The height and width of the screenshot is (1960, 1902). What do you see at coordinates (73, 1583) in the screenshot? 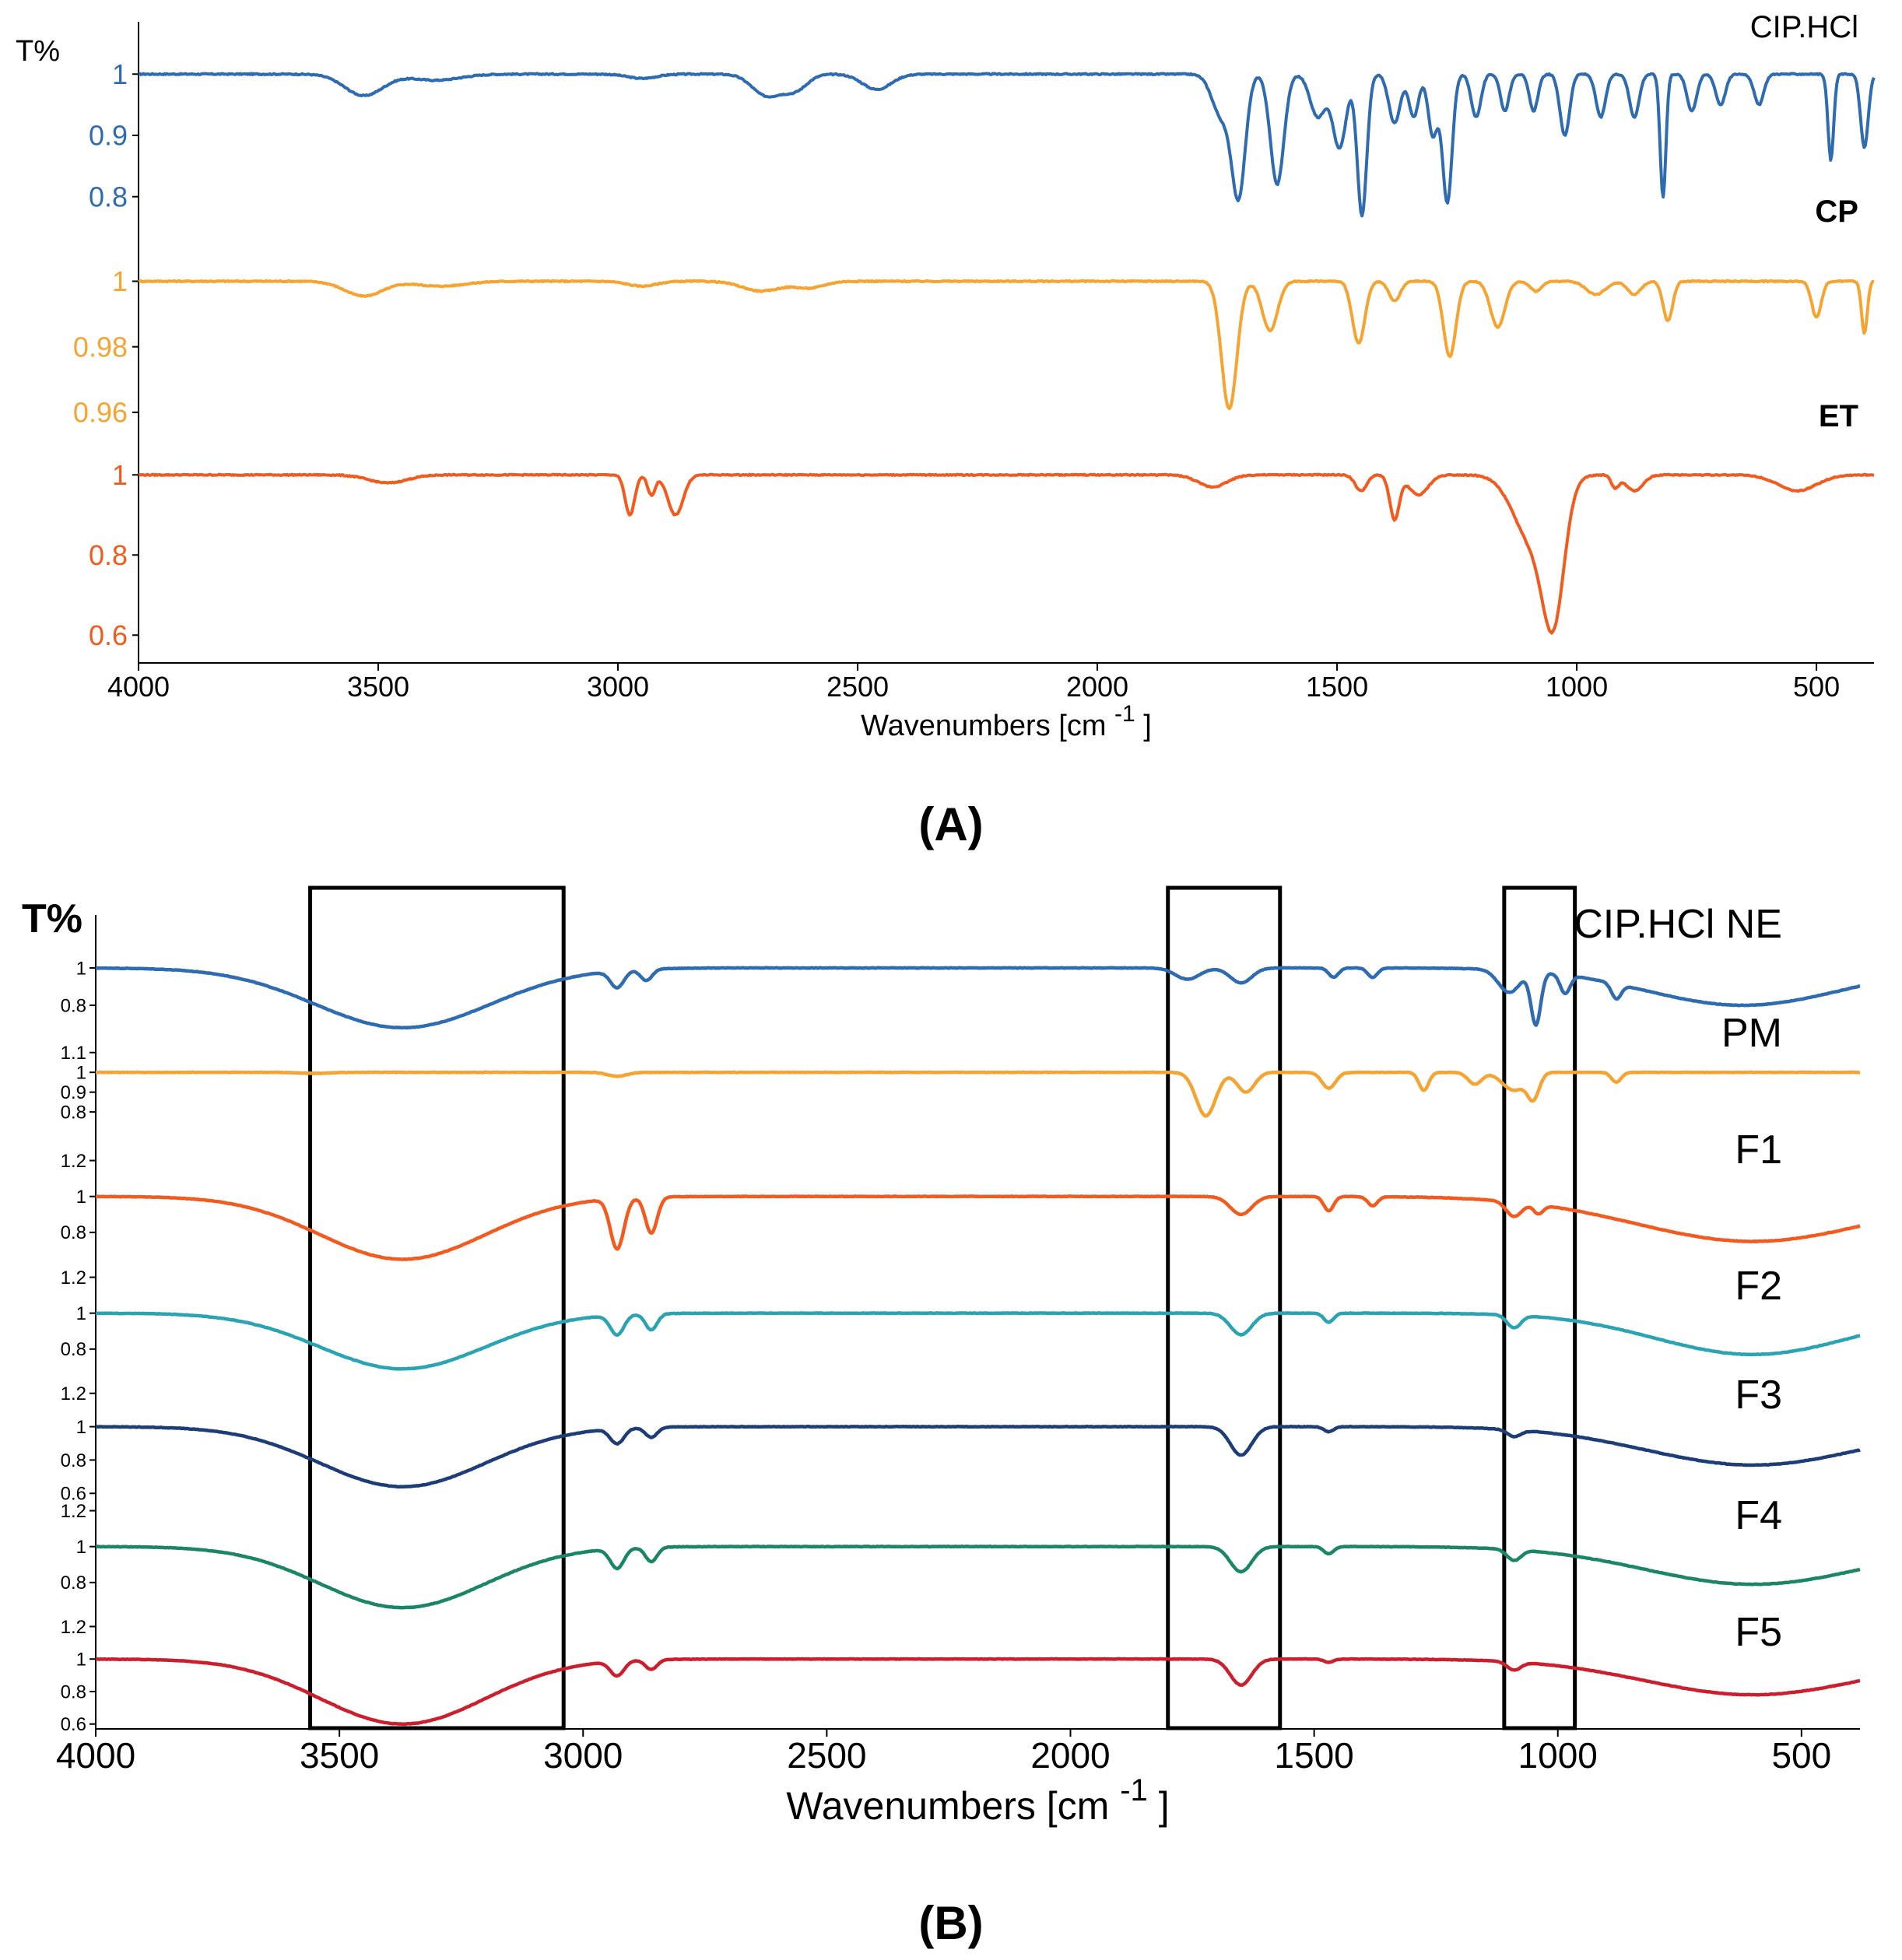
I see `y-tick-label-f4-0-8: 0.8` at bounding box center [73, 1583].